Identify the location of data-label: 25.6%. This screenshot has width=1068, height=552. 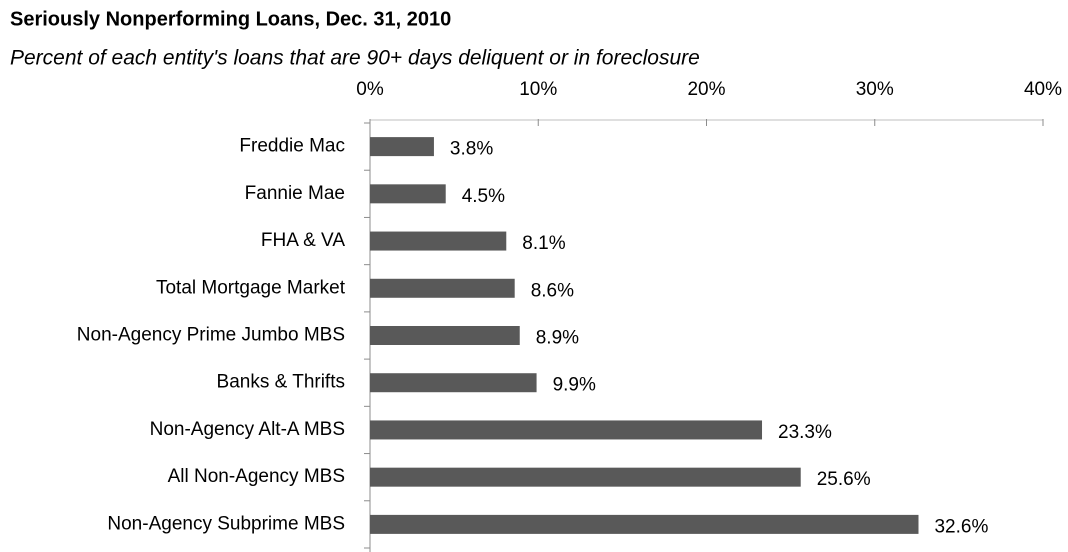
(844, 479).